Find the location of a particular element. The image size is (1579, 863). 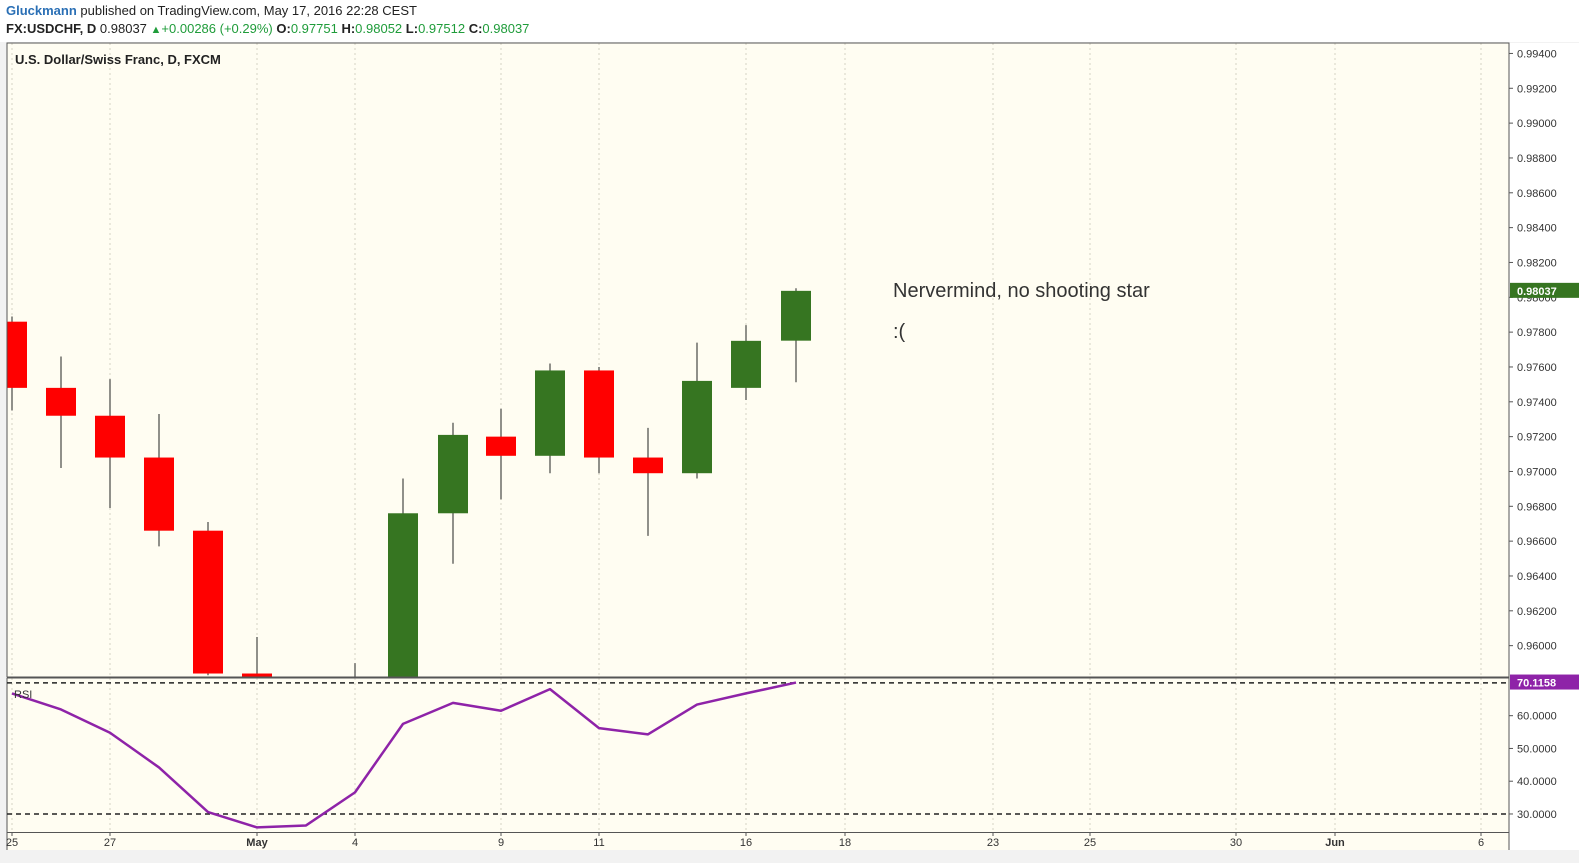

time-tick-label: 4 is located at coordinates (355, 843).